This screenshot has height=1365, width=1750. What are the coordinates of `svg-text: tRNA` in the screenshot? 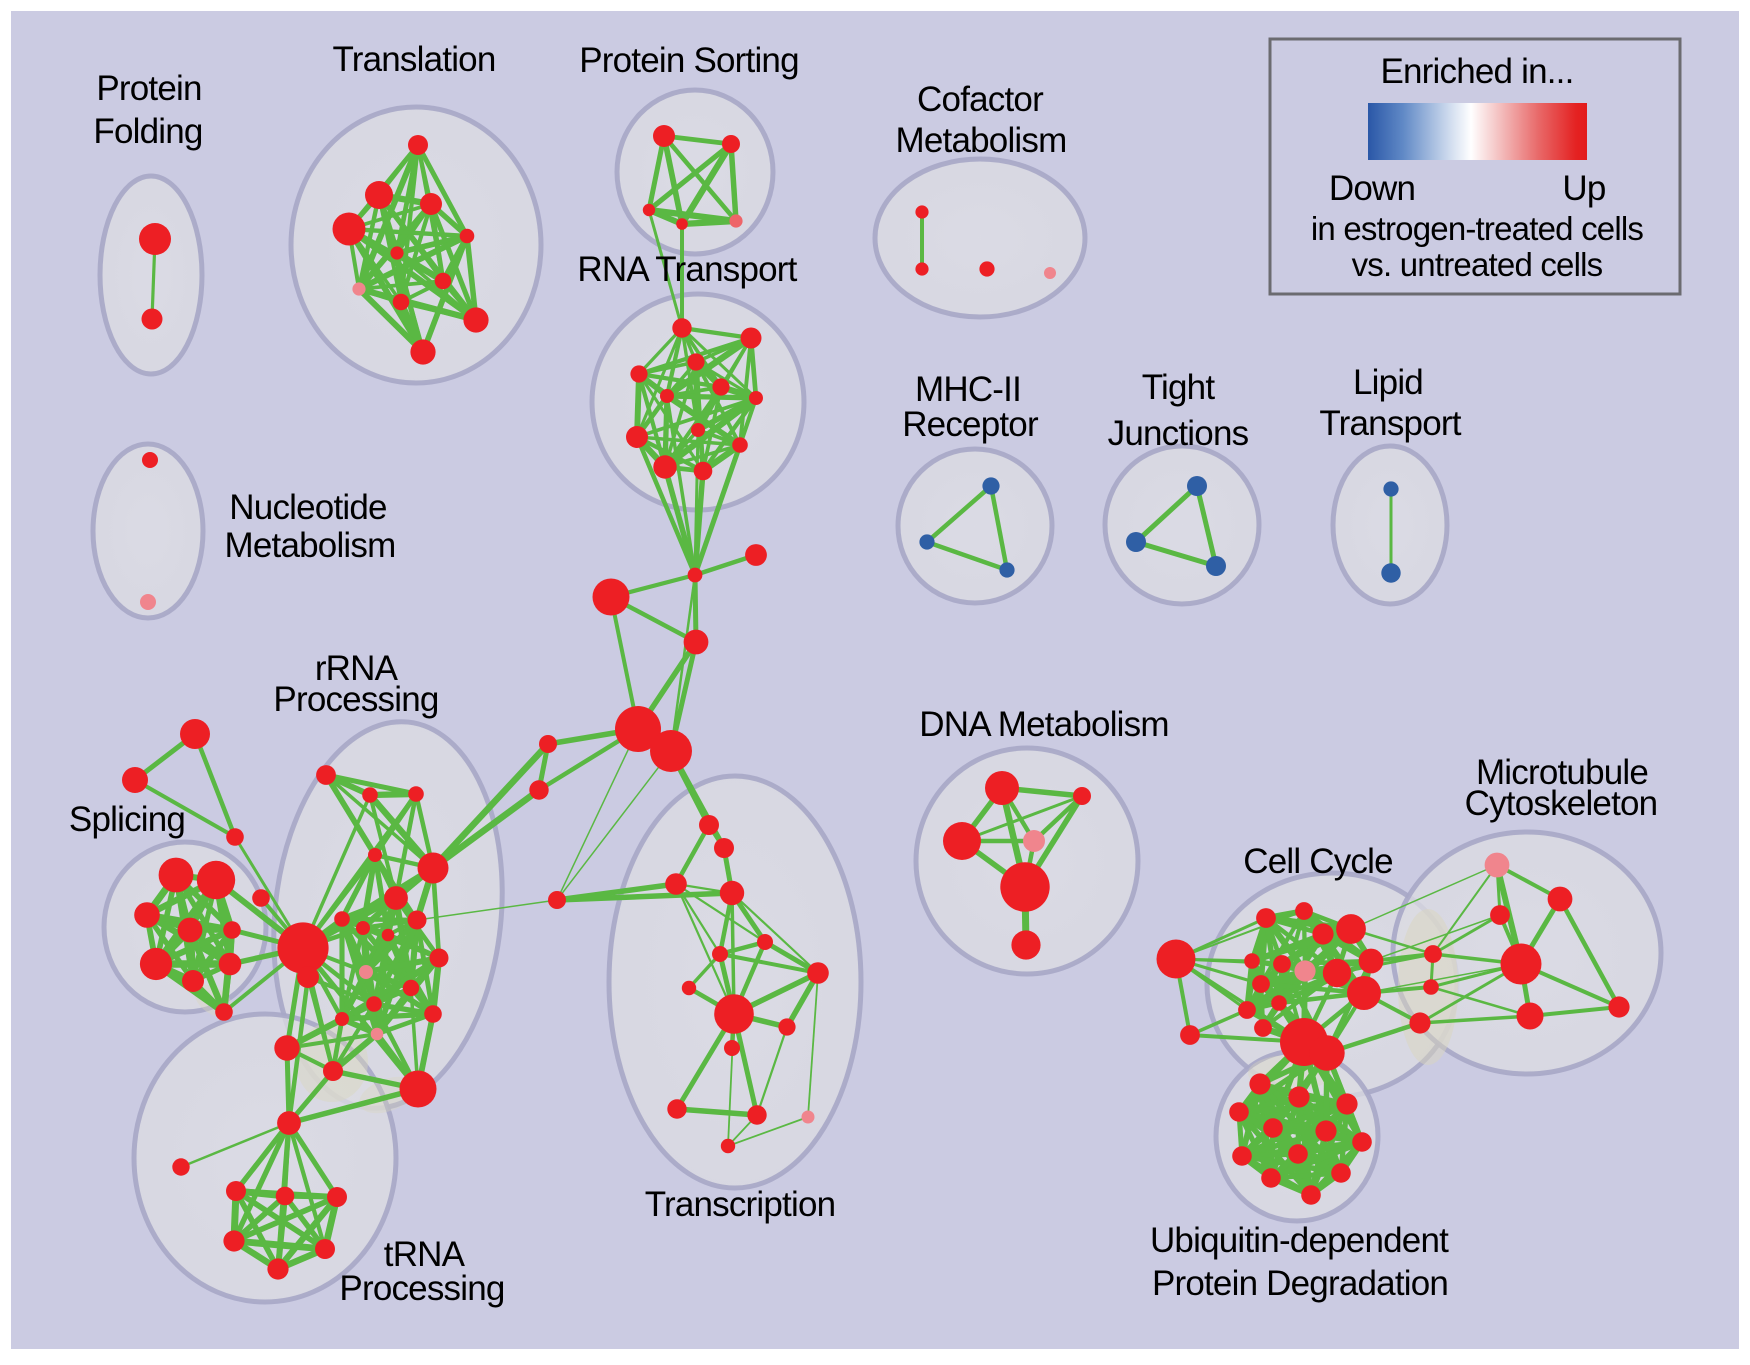 It's located at (425, 1254).